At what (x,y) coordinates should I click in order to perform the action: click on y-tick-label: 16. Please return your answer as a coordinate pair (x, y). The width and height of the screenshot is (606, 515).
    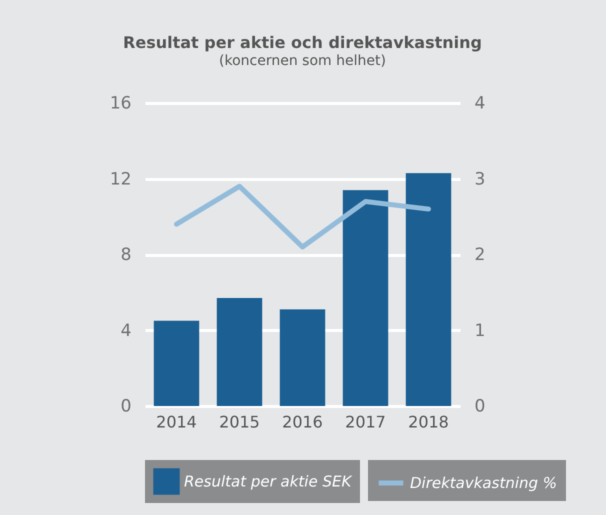
    Looking at the image, I should click on (121, 104).